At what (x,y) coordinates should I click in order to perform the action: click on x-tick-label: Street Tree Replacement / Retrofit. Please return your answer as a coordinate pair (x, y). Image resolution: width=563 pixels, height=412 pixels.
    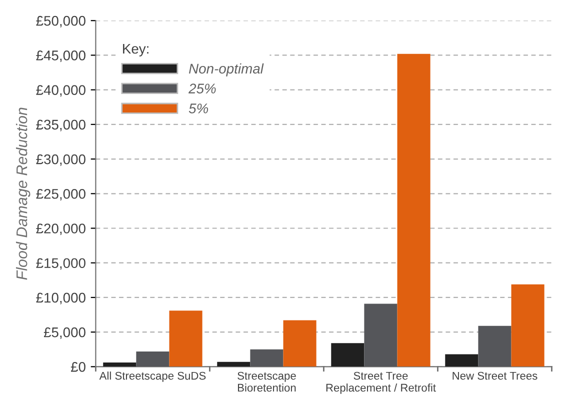
    Looking at the image, I should click on (381, 383).